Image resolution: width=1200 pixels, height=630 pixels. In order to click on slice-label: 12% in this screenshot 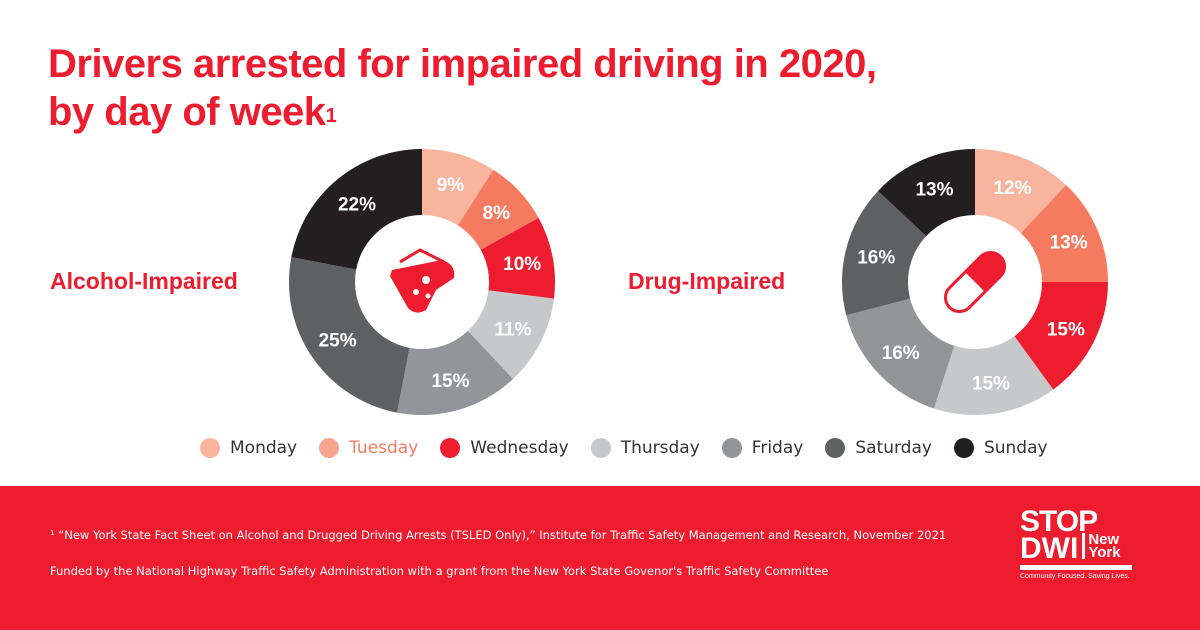, I will do `click(1013, 188)`.